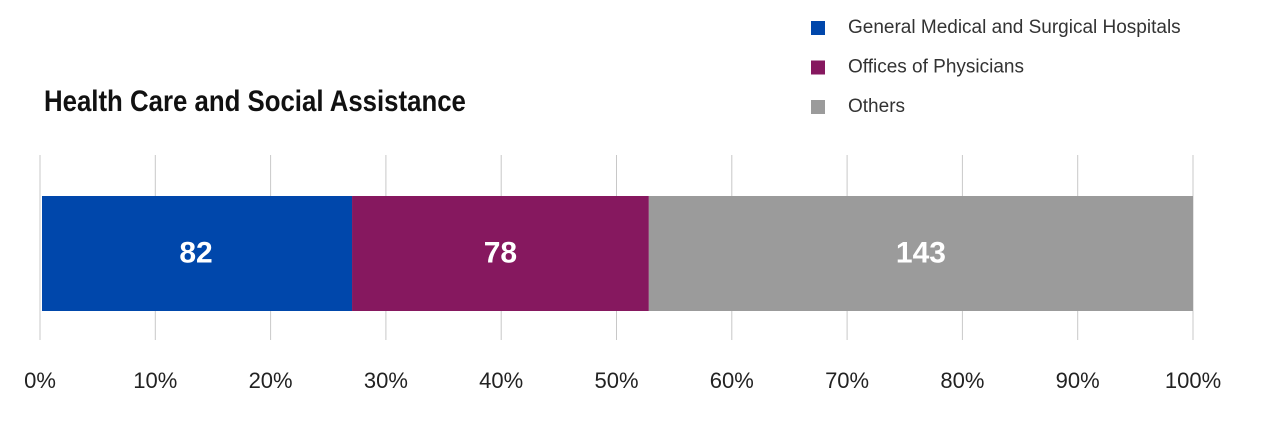  Describe the element at coordinates (1014, 27) in the screenshot. I see `legend-label: General Medical and Surgical Hospitals` at that location.